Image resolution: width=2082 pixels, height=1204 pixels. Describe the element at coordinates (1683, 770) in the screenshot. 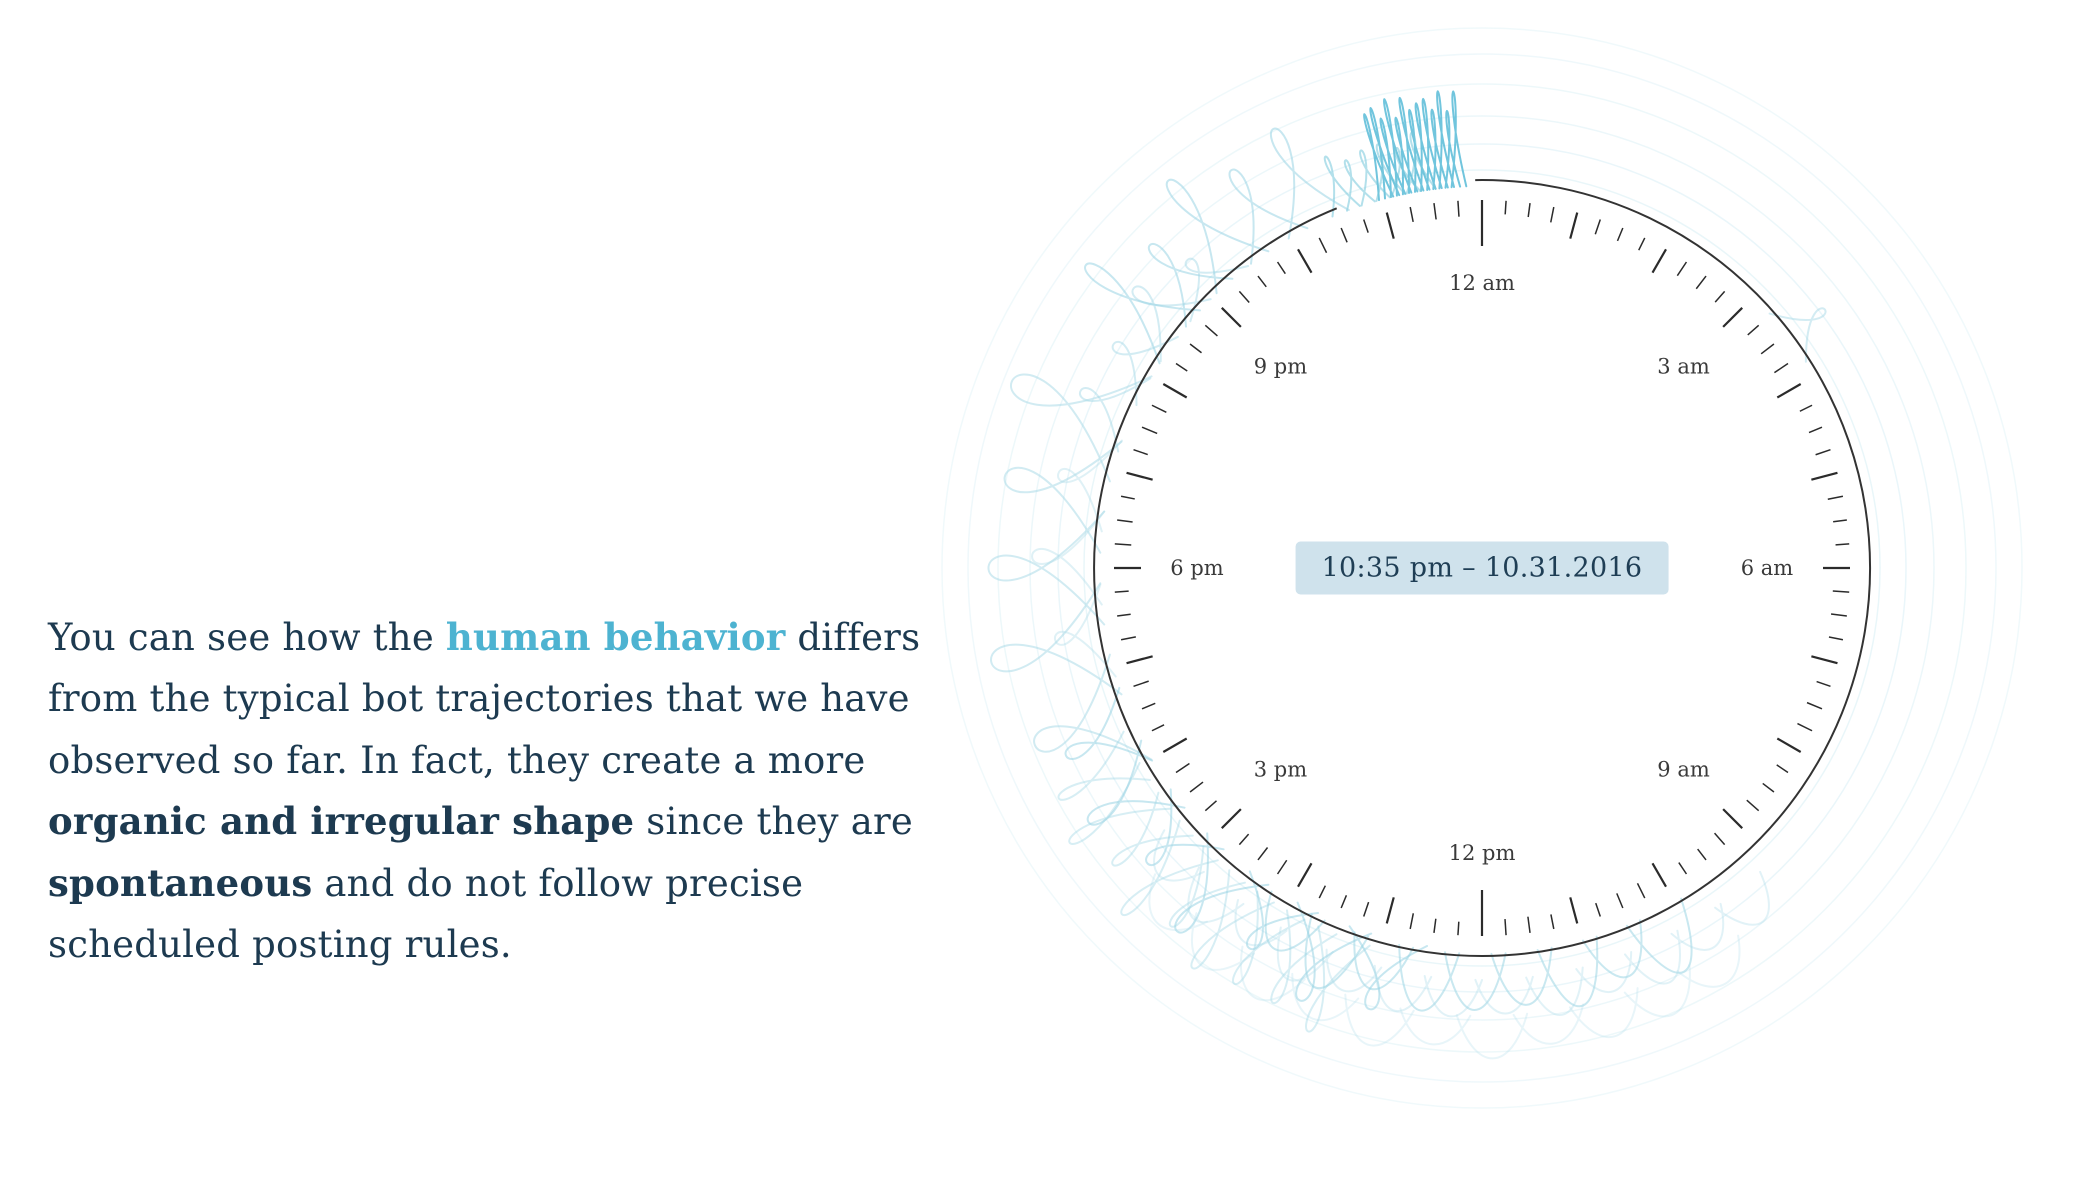

I see `hour-label: 9 am` at that location.